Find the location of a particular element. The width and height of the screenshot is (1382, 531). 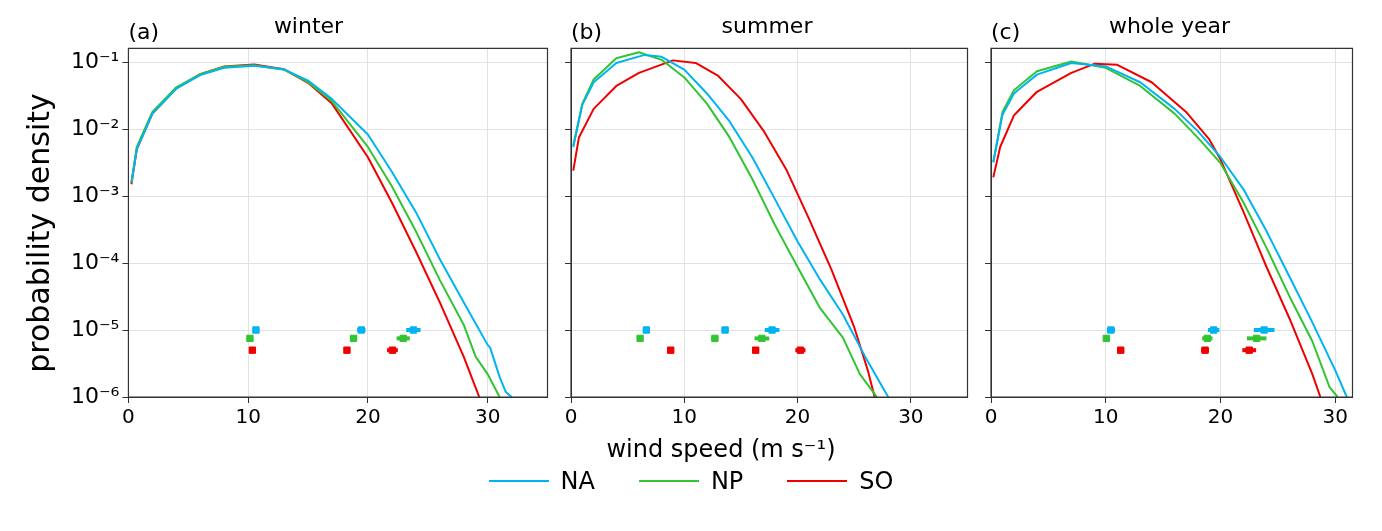

text: (c) is located at coordinates (1006, 32).